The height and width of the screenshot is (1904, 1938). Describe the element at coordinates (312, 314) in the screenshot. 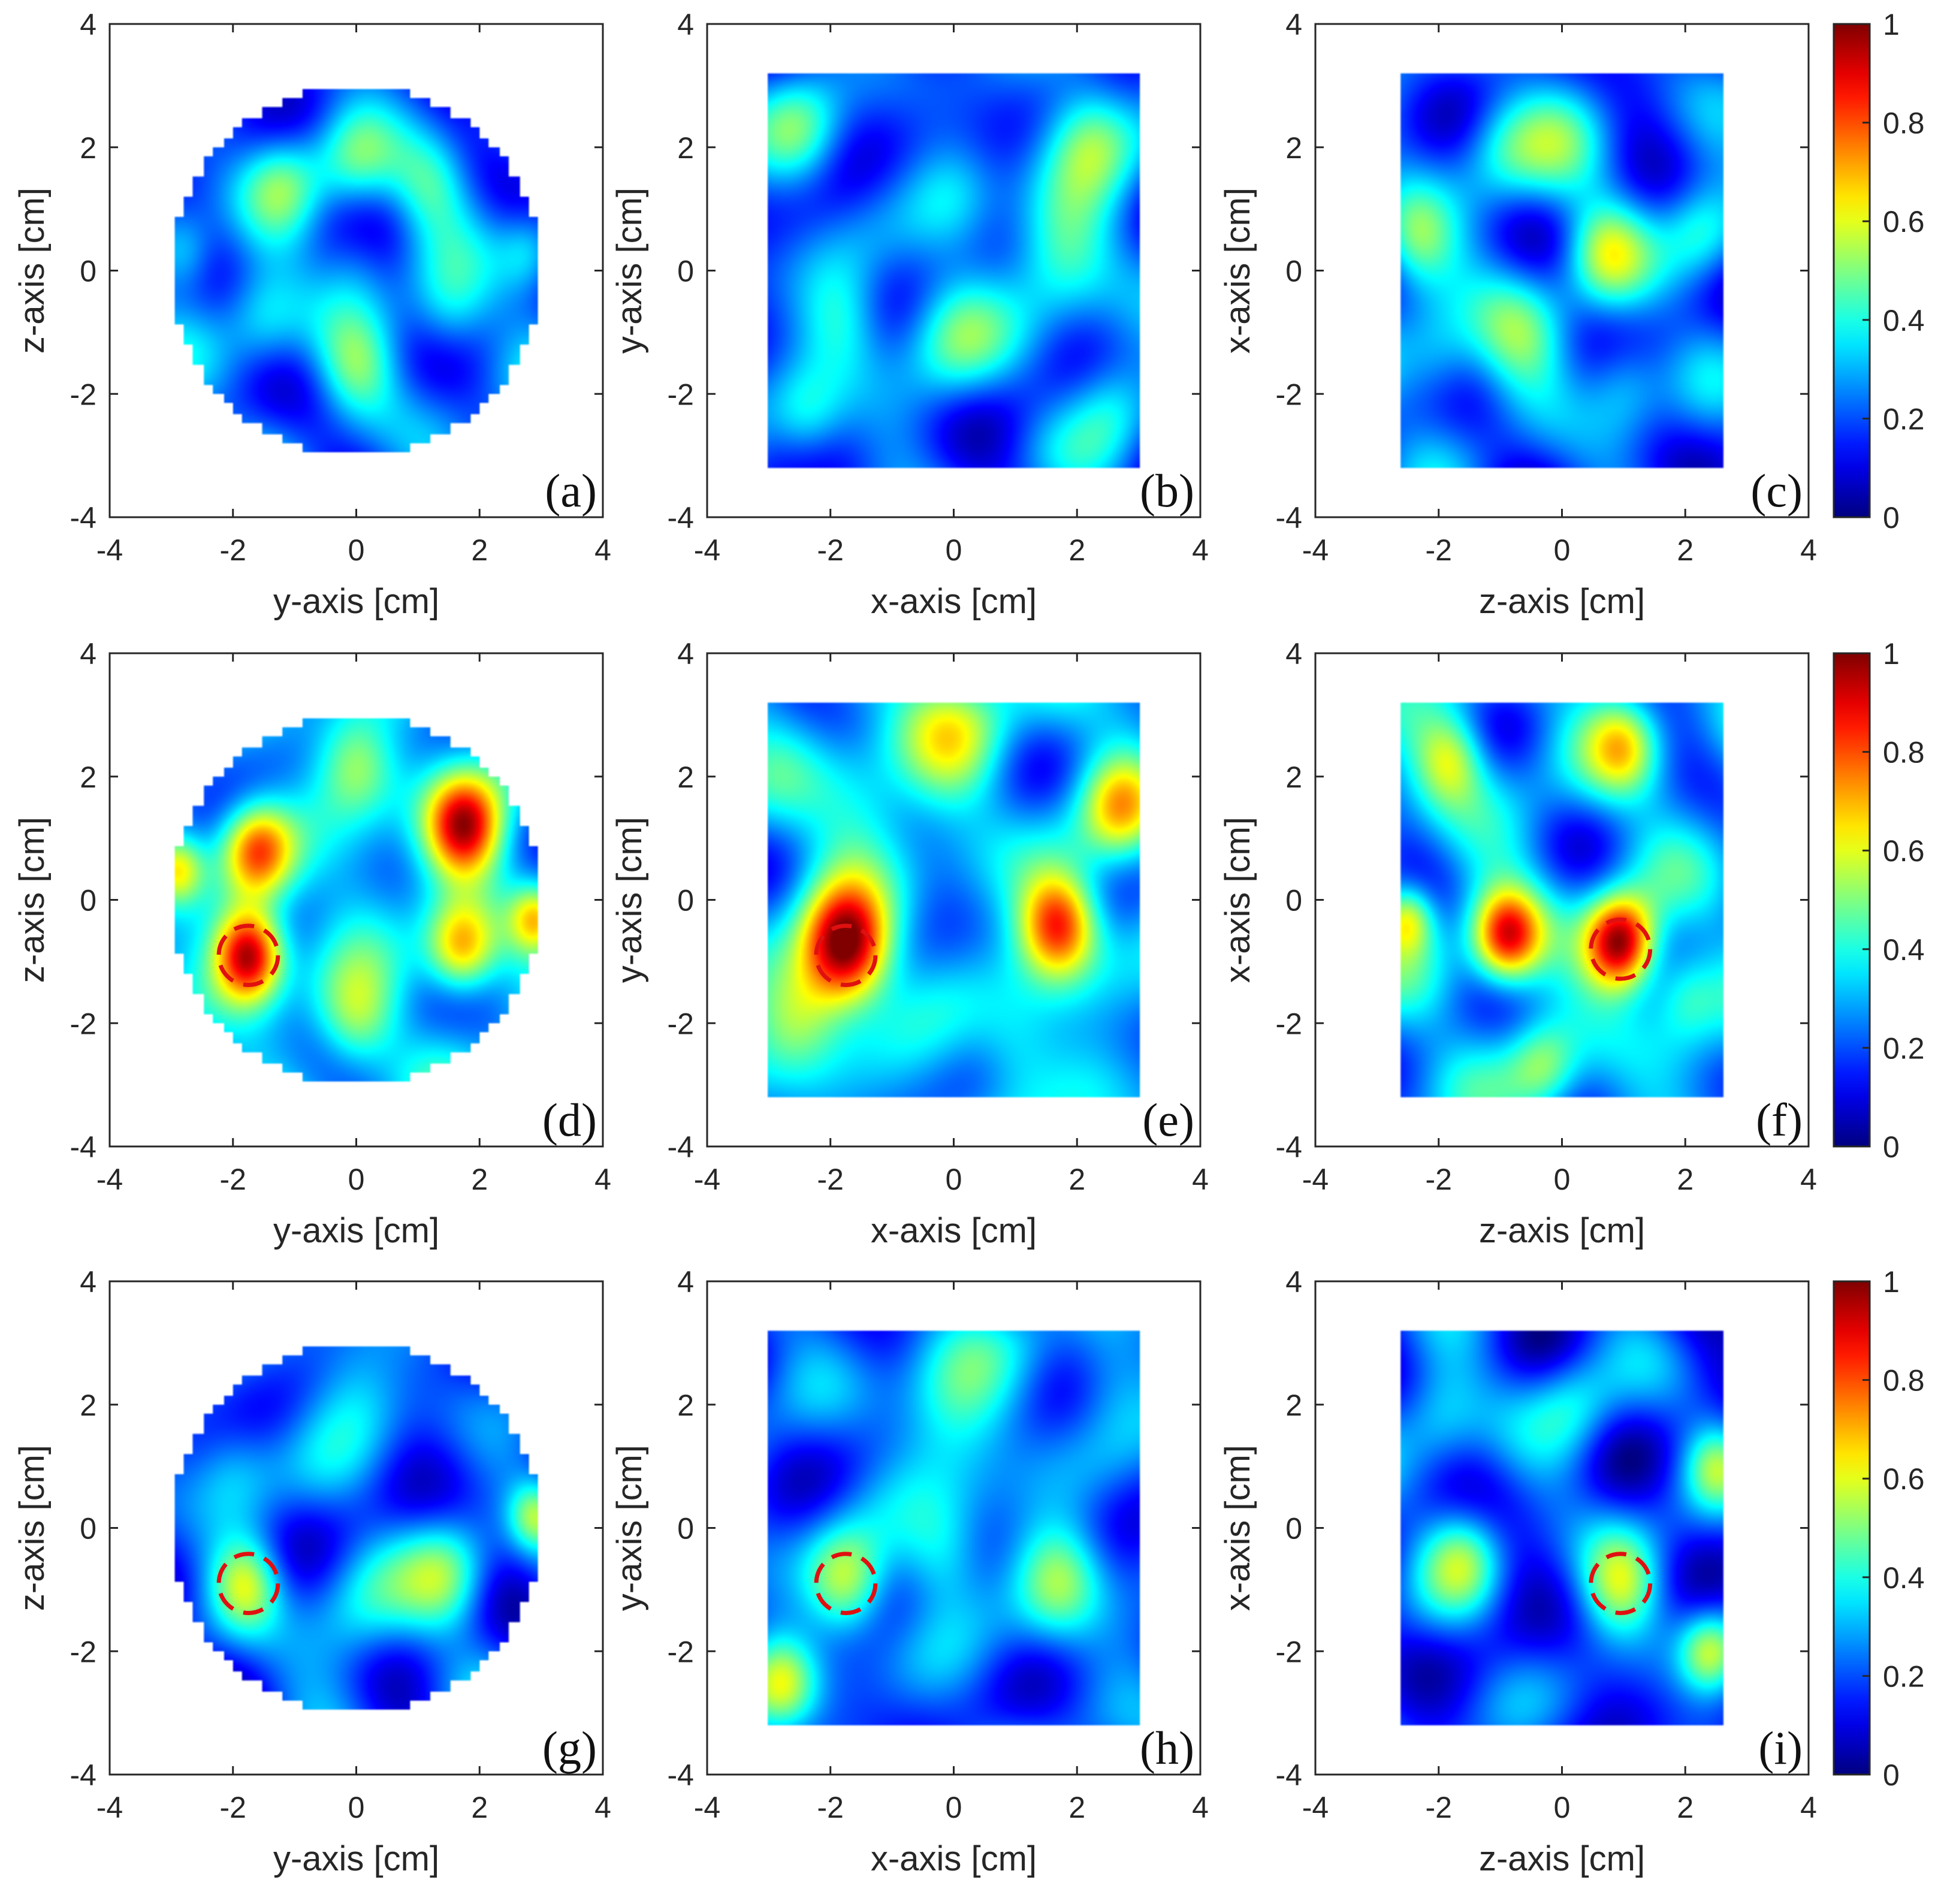

I see `panel-a: -4-4 -2 -2 0 0 2 2 4 4 y-axis [cm] z-axis [cm] (a)` at that location.